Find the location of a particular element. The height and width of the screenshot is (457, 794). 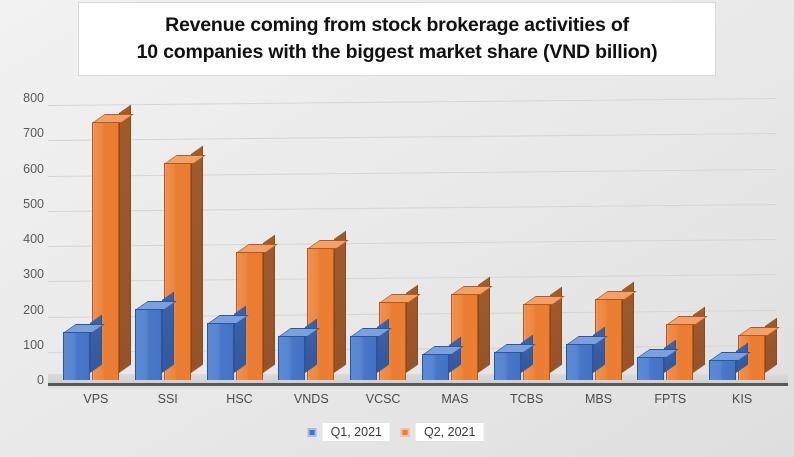

legend-item-q1: Q1, 2021 is located at coordinates (350, 432).